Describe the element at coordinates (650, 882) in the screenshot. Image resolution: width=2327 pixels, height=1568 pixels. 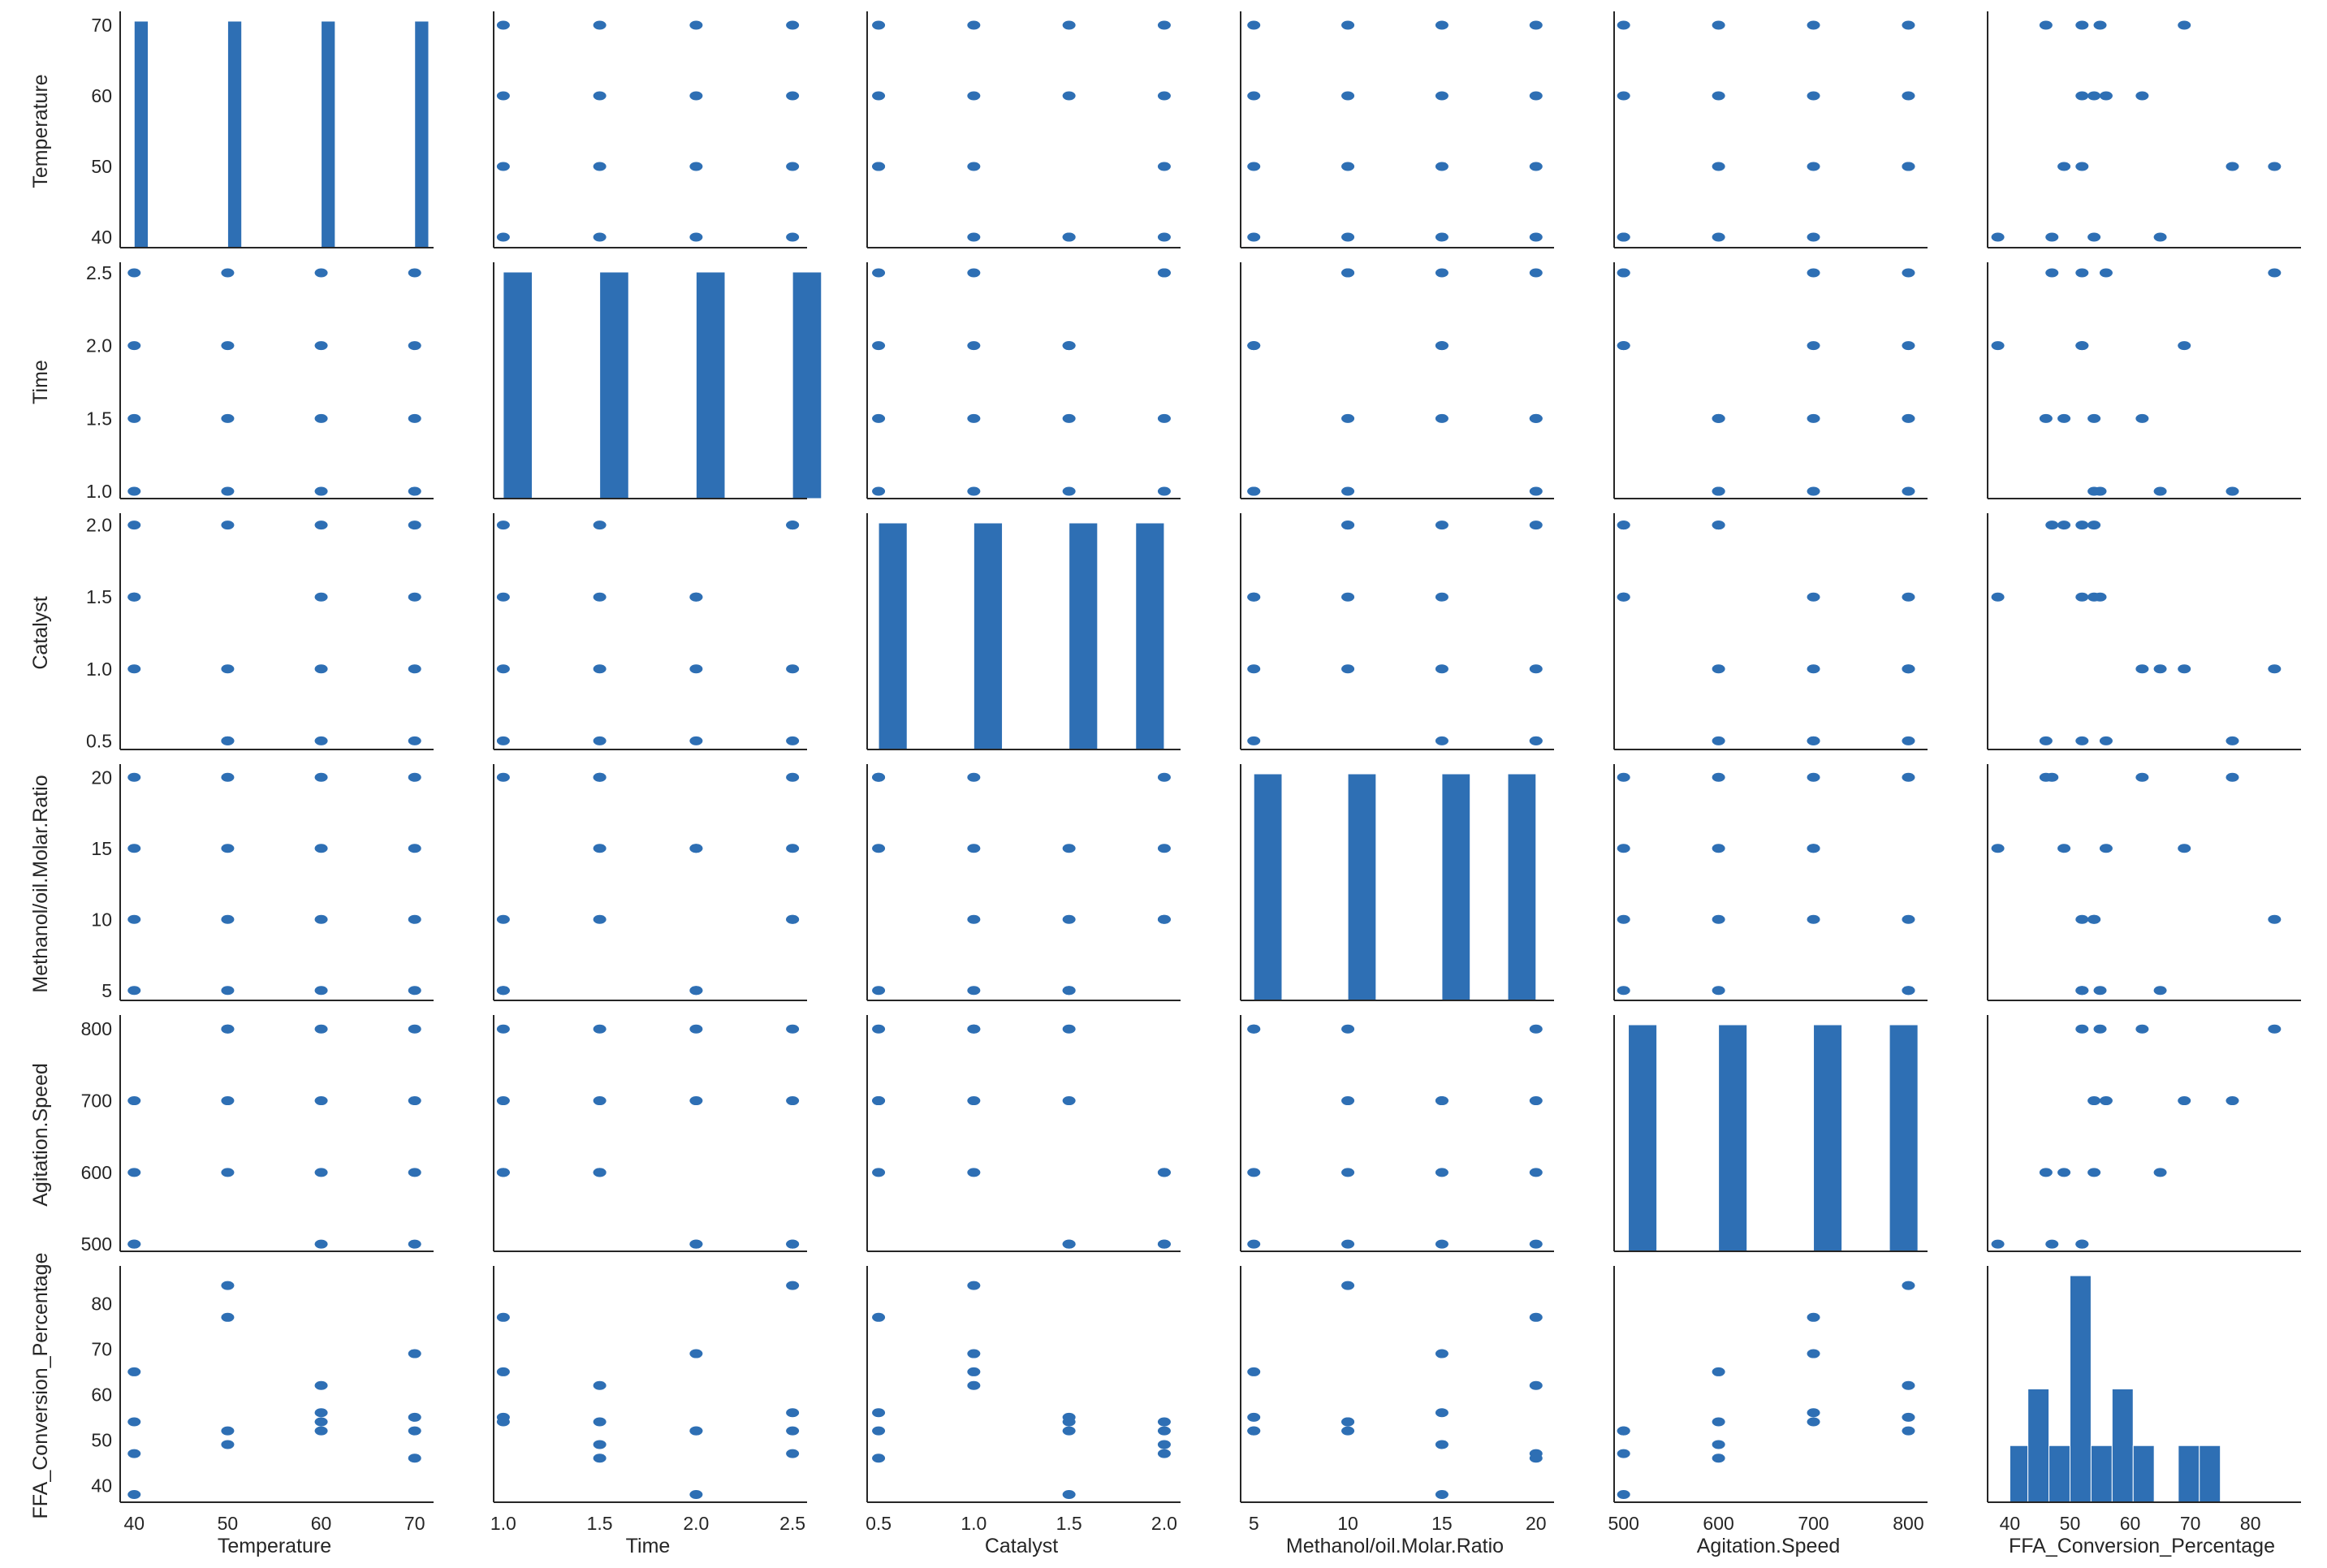
I see `cell-methanol-oil-molar-ratio-vs-time` at that location.